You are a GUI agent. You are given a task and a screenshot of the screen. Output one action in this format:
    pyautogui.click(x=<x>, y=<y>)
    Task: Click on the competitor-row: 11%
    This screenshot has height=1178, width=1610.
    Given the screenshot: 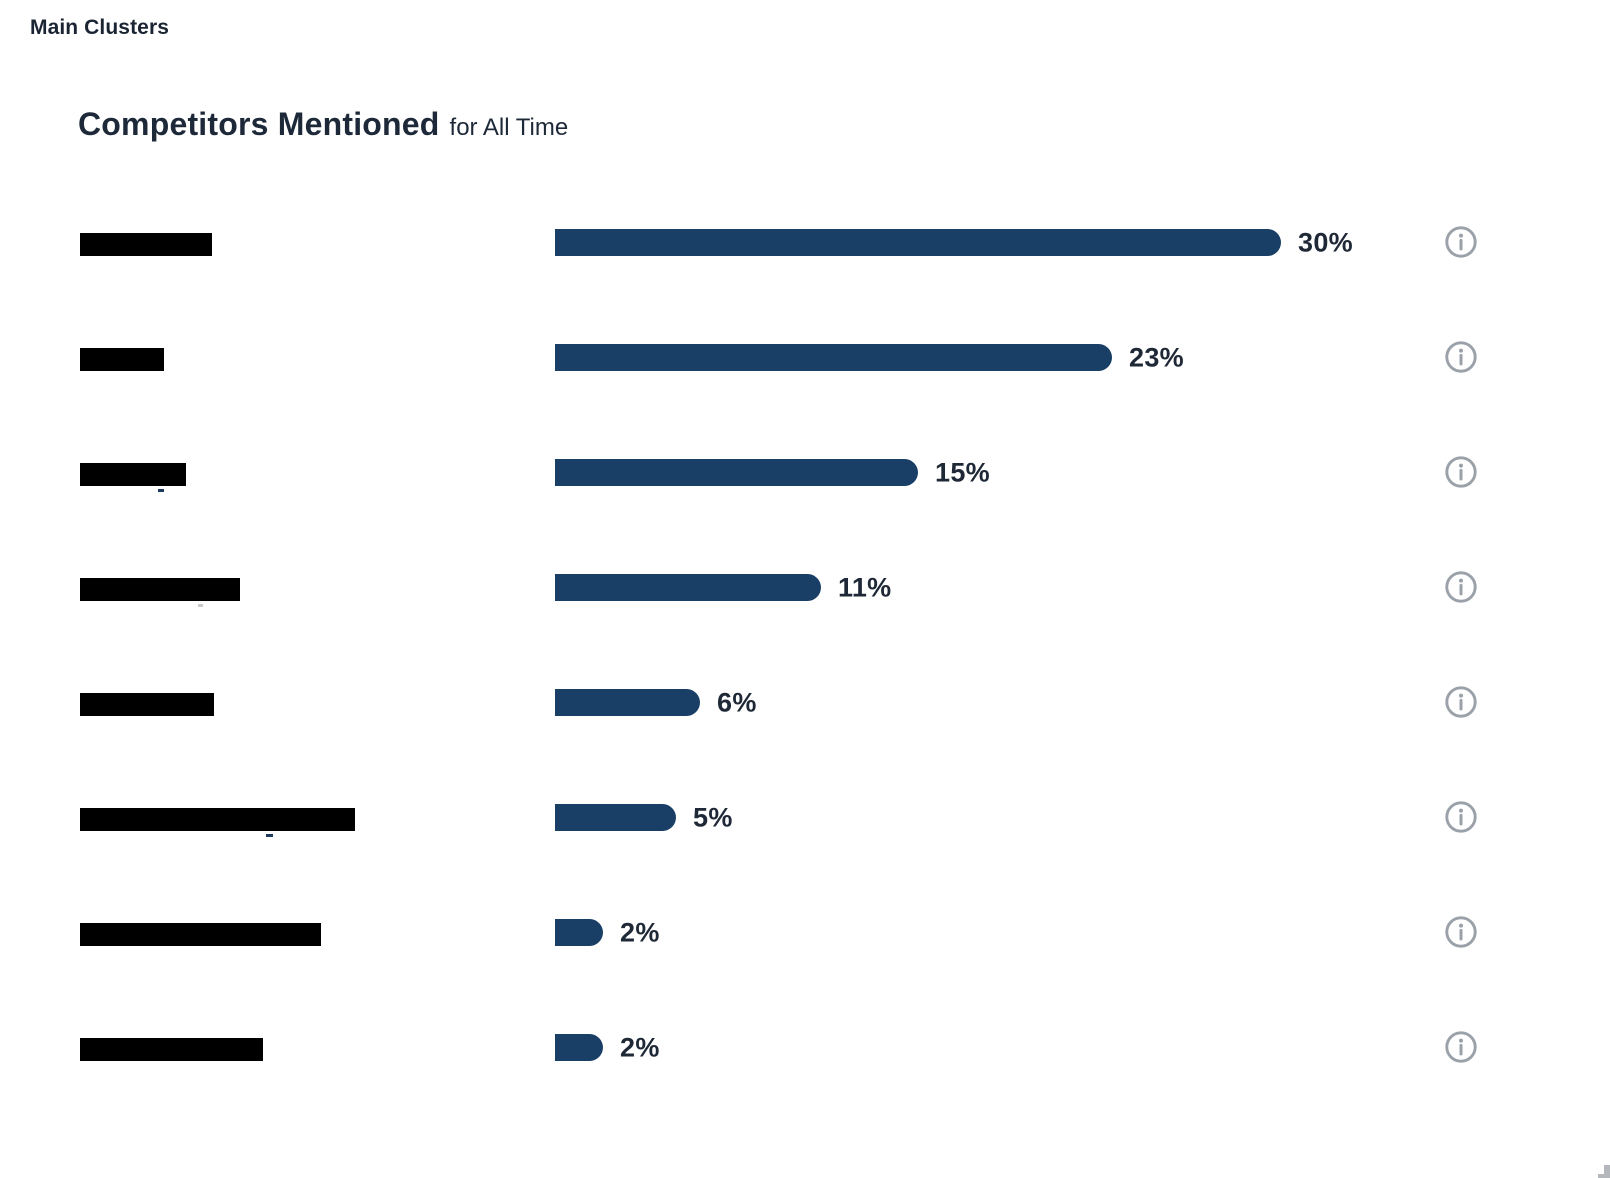 What is the action you would take?
    pyautogui.click(x=805, y=587)
    